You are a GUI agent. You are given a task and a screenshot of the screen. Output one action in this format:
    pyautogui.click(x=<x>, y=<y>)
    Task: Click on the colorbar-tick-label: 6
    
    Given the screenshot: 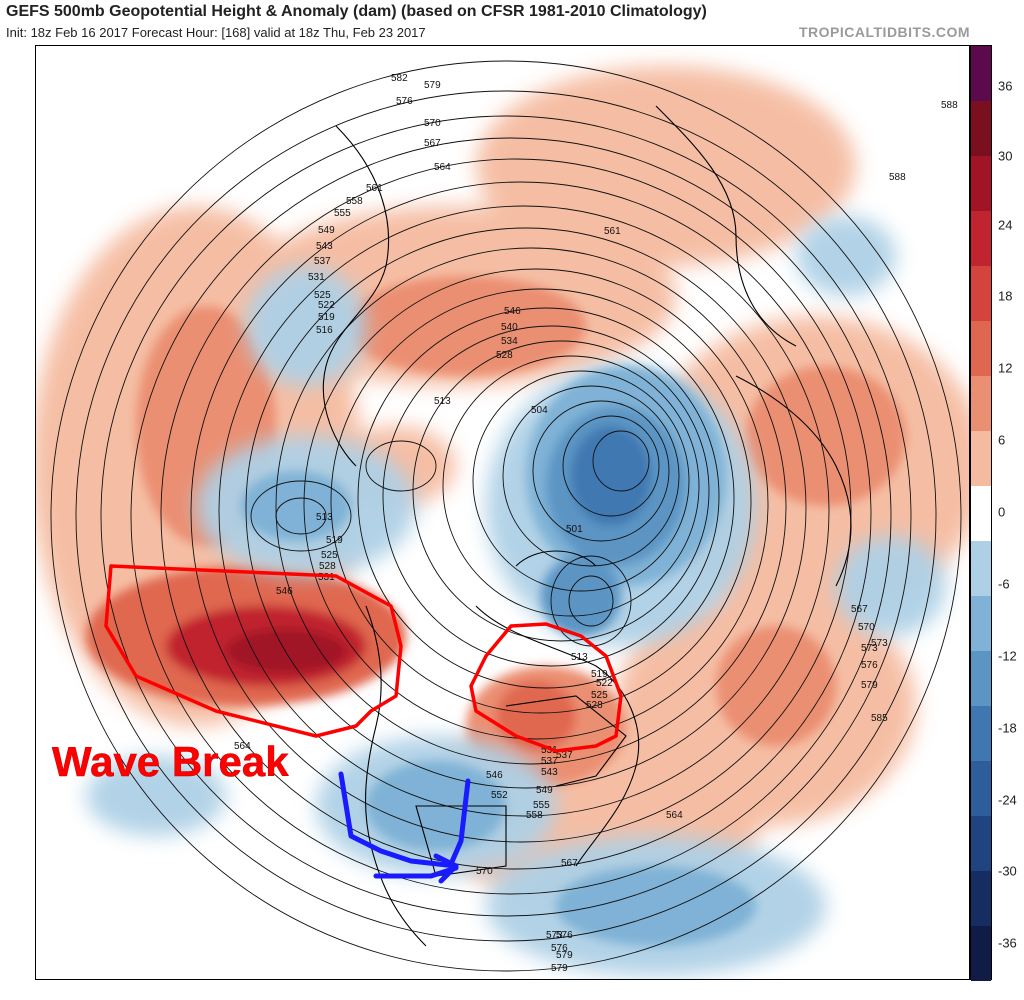 What is the action you would take?
    pyautogui.click(x=1002, y=440)
    